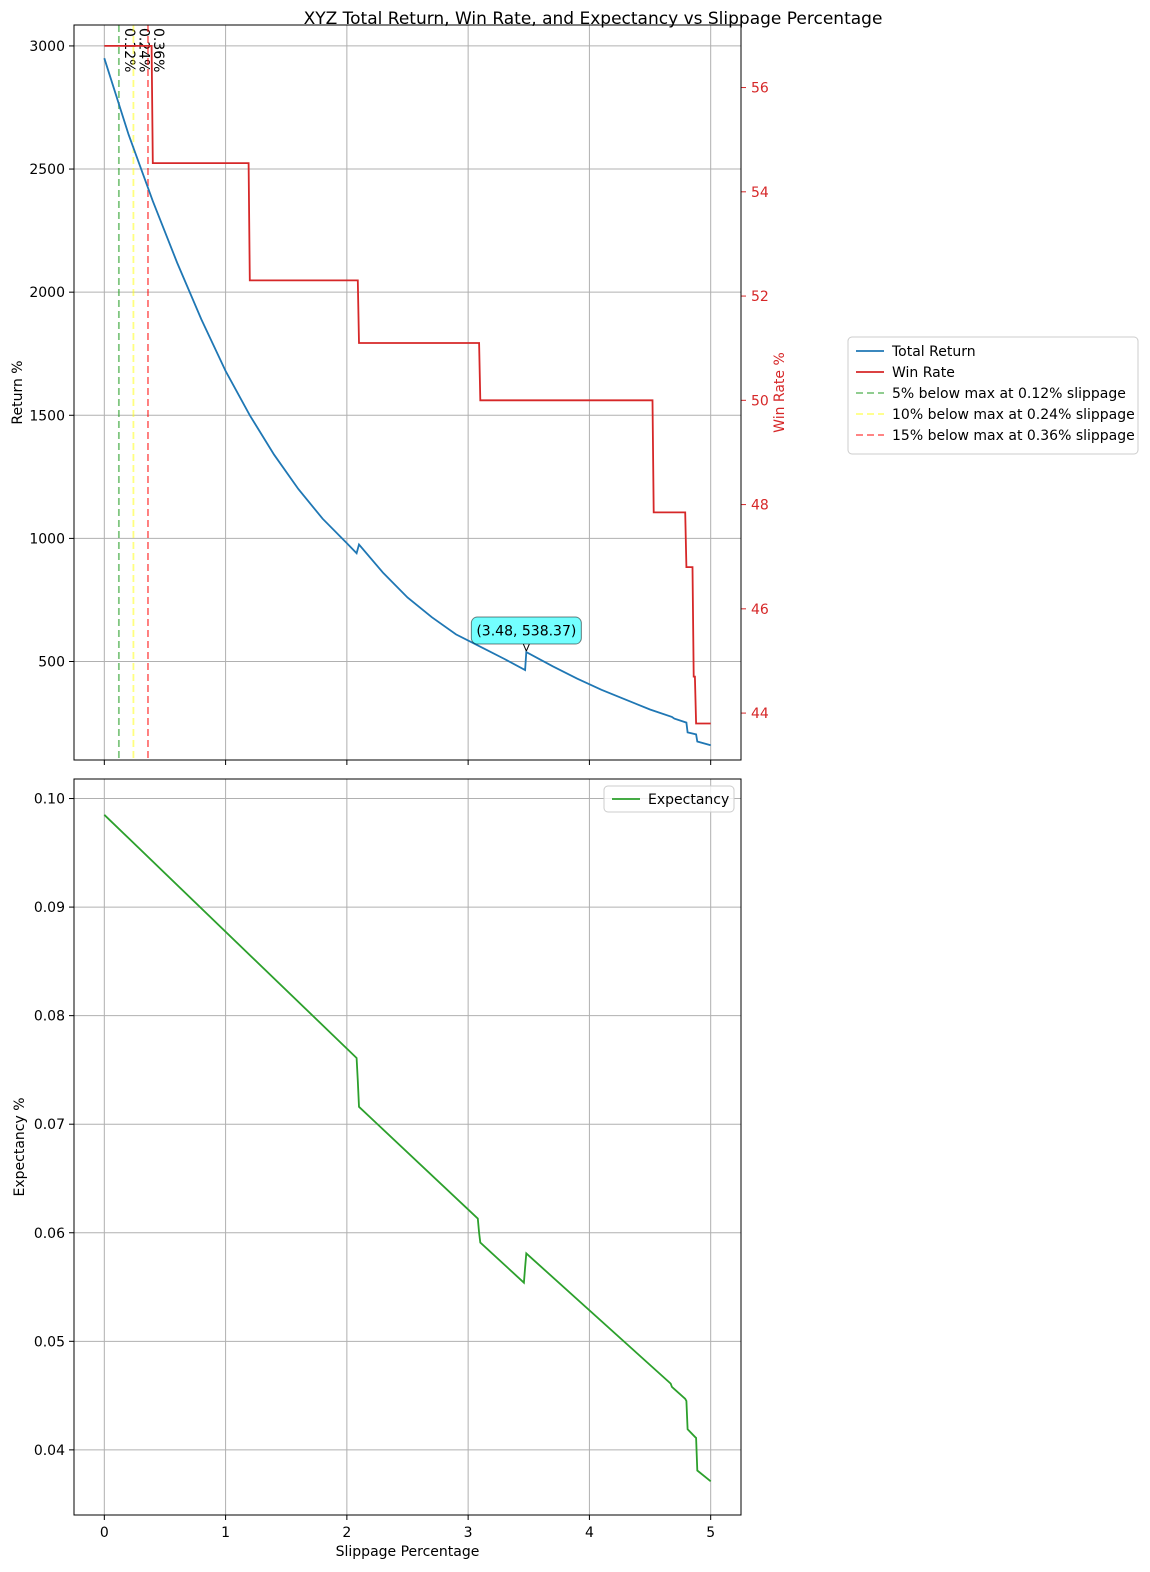  What do you see at coordinates (346, 1533) in the screenshot?
I see `bottom-xtick-label: 2` at bounding box center [346, 1533].